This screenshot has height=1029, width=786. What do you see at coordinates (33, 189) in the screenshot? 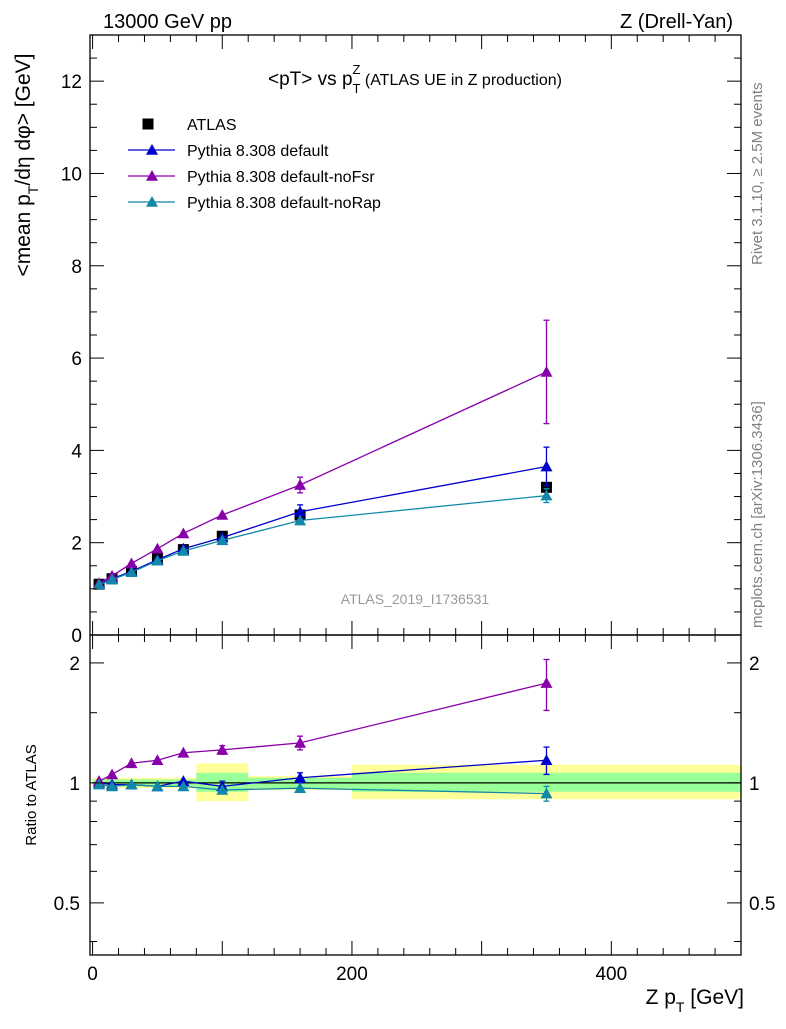
I see `ylabel-sub: T` at bounding box center [33, 189].